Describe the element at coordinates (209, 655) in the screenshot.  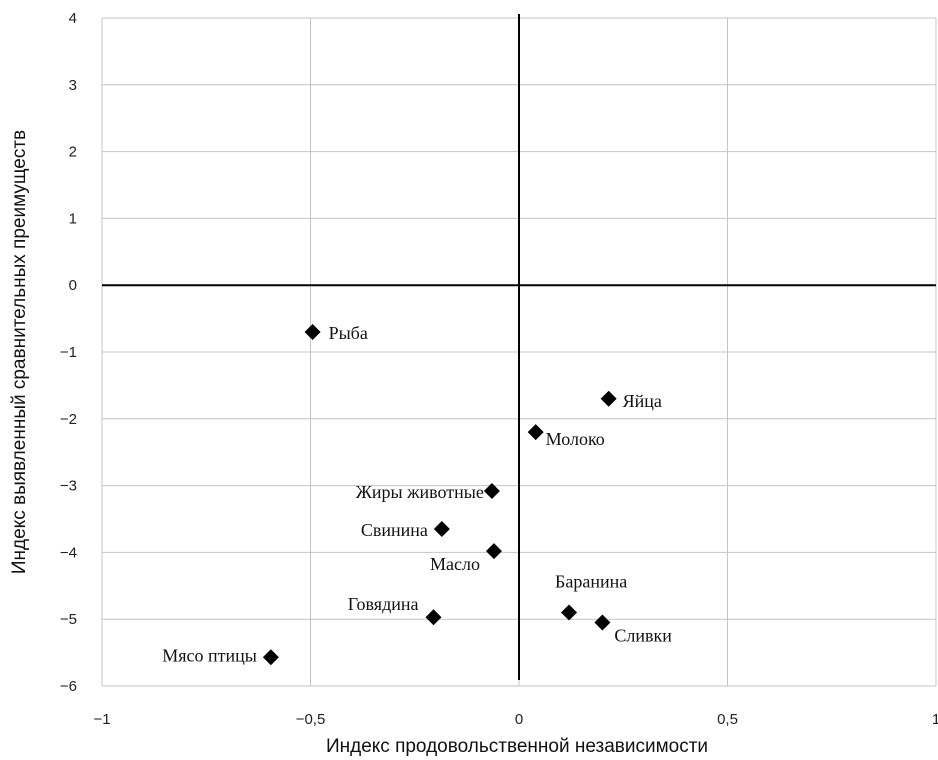
I see `data-label: Мясо птицы` at that location.